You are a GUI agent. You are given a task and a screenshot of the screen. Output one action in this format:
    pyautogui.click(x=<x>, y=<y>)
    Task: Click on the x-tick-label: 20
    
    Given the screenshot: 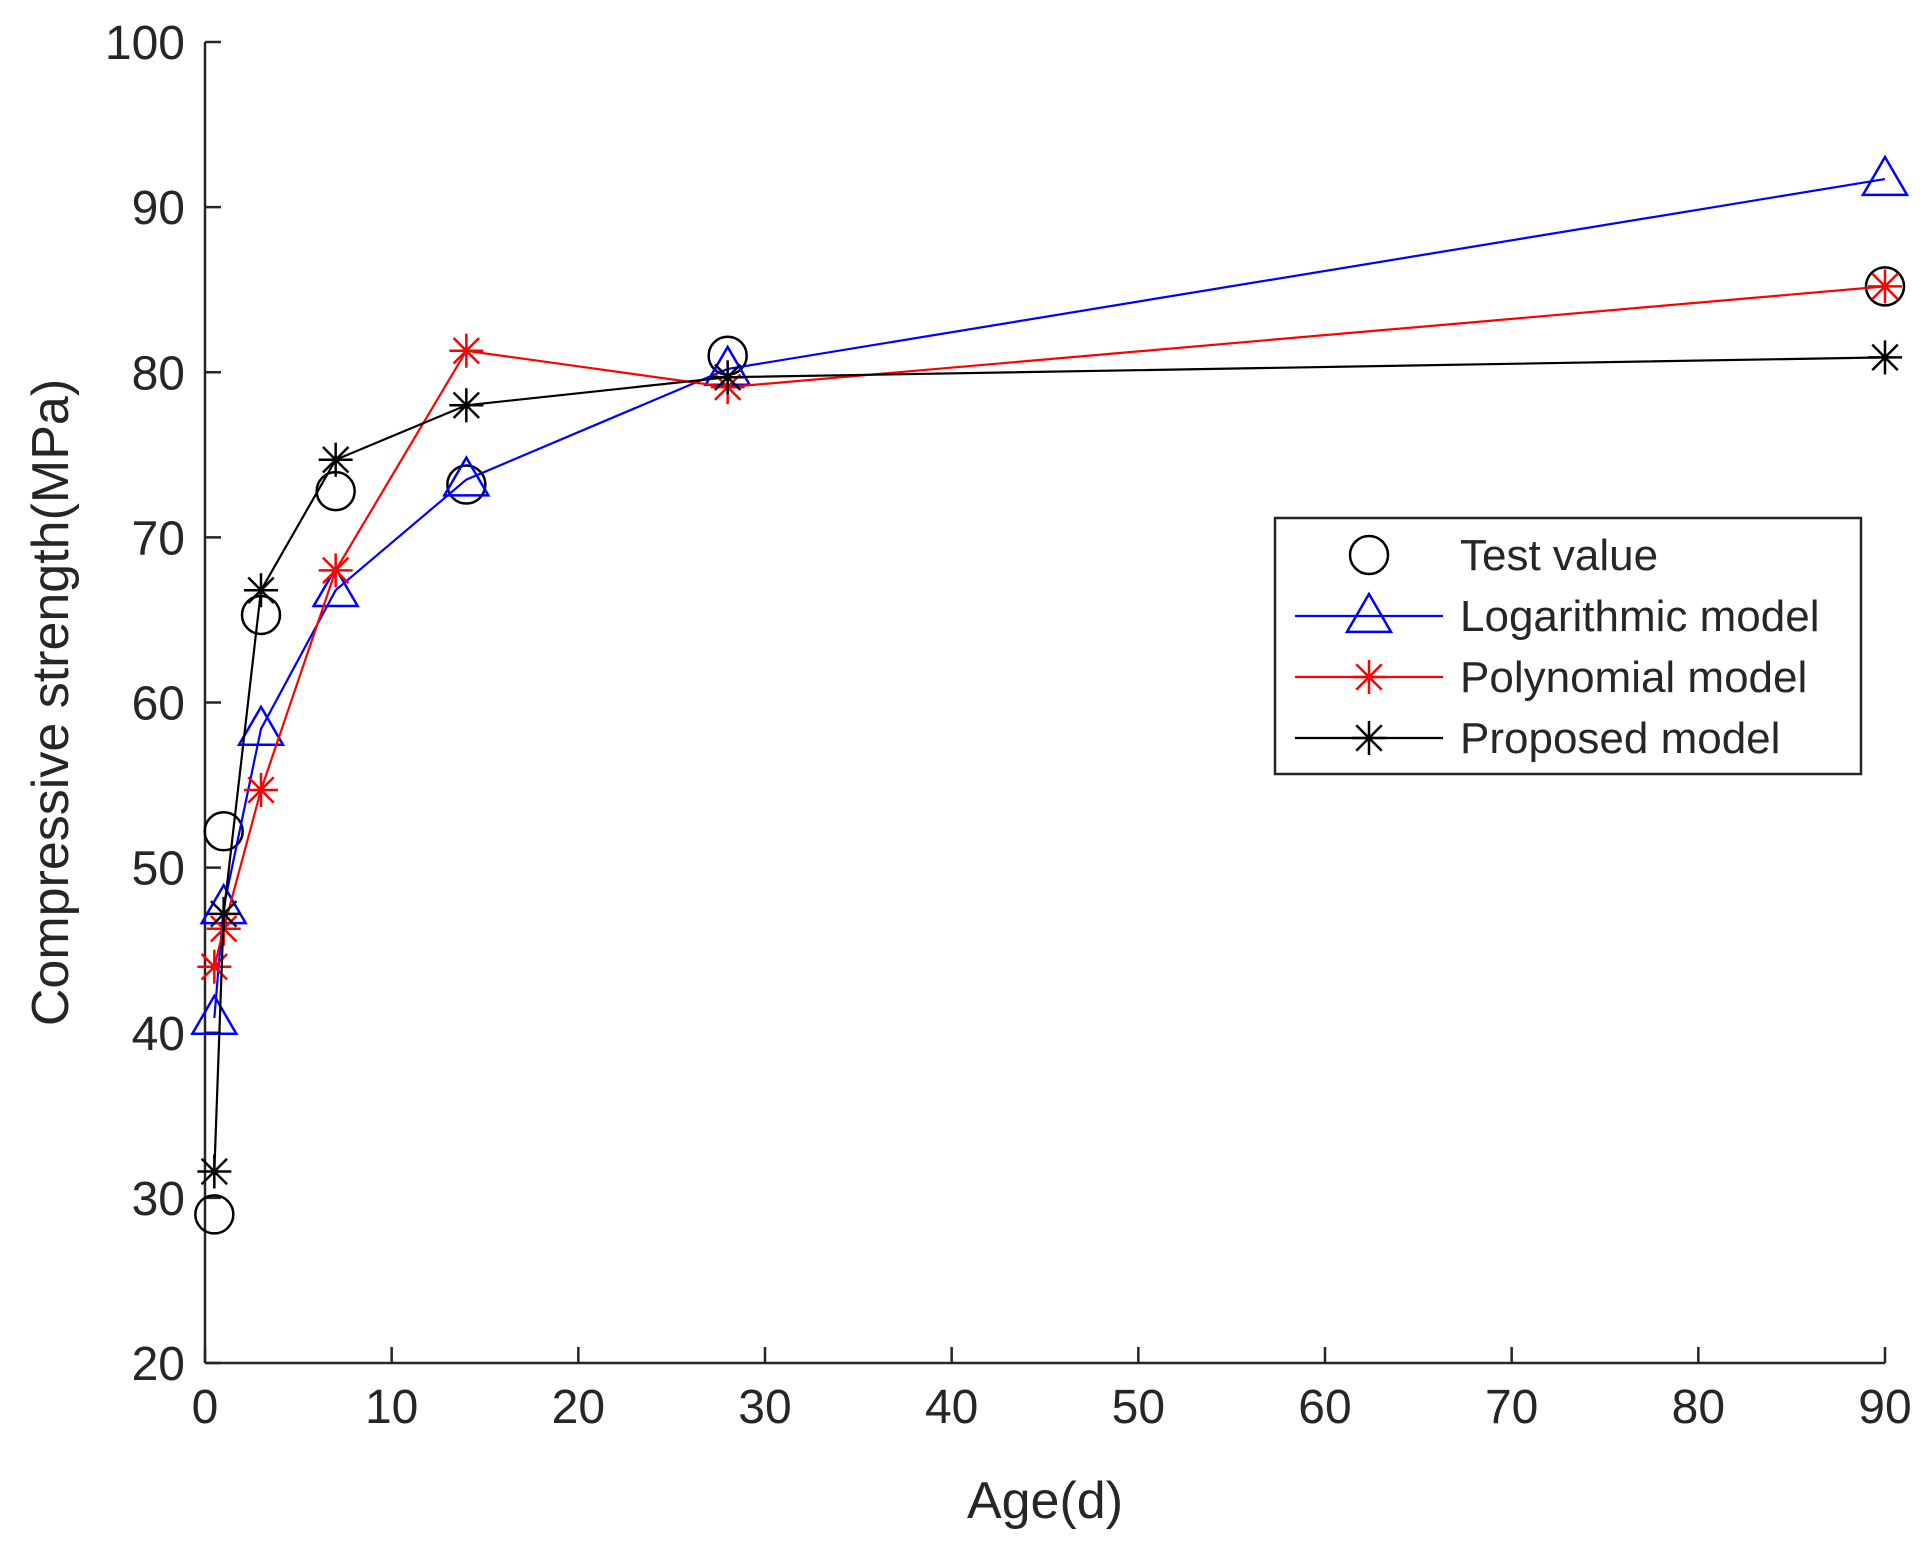 What is the action you would take?
    pyautogui.click(x=578, y=1407)
    